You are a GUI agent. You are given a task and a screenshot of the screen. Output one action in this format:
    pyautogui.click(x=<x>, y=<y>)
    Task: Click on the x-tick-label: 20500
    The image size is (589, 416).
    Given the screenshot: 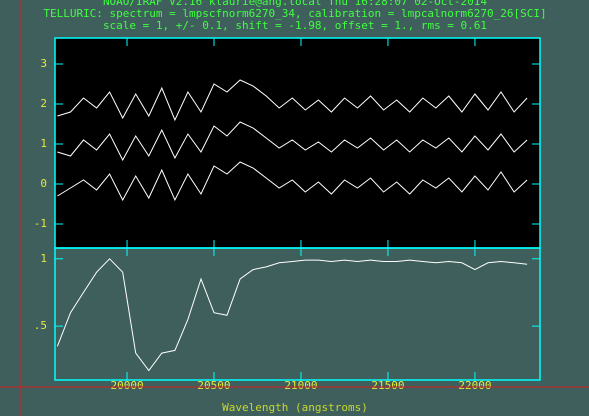 What is the action you would take?
    pyautogui.click(x=213, y=385)
    